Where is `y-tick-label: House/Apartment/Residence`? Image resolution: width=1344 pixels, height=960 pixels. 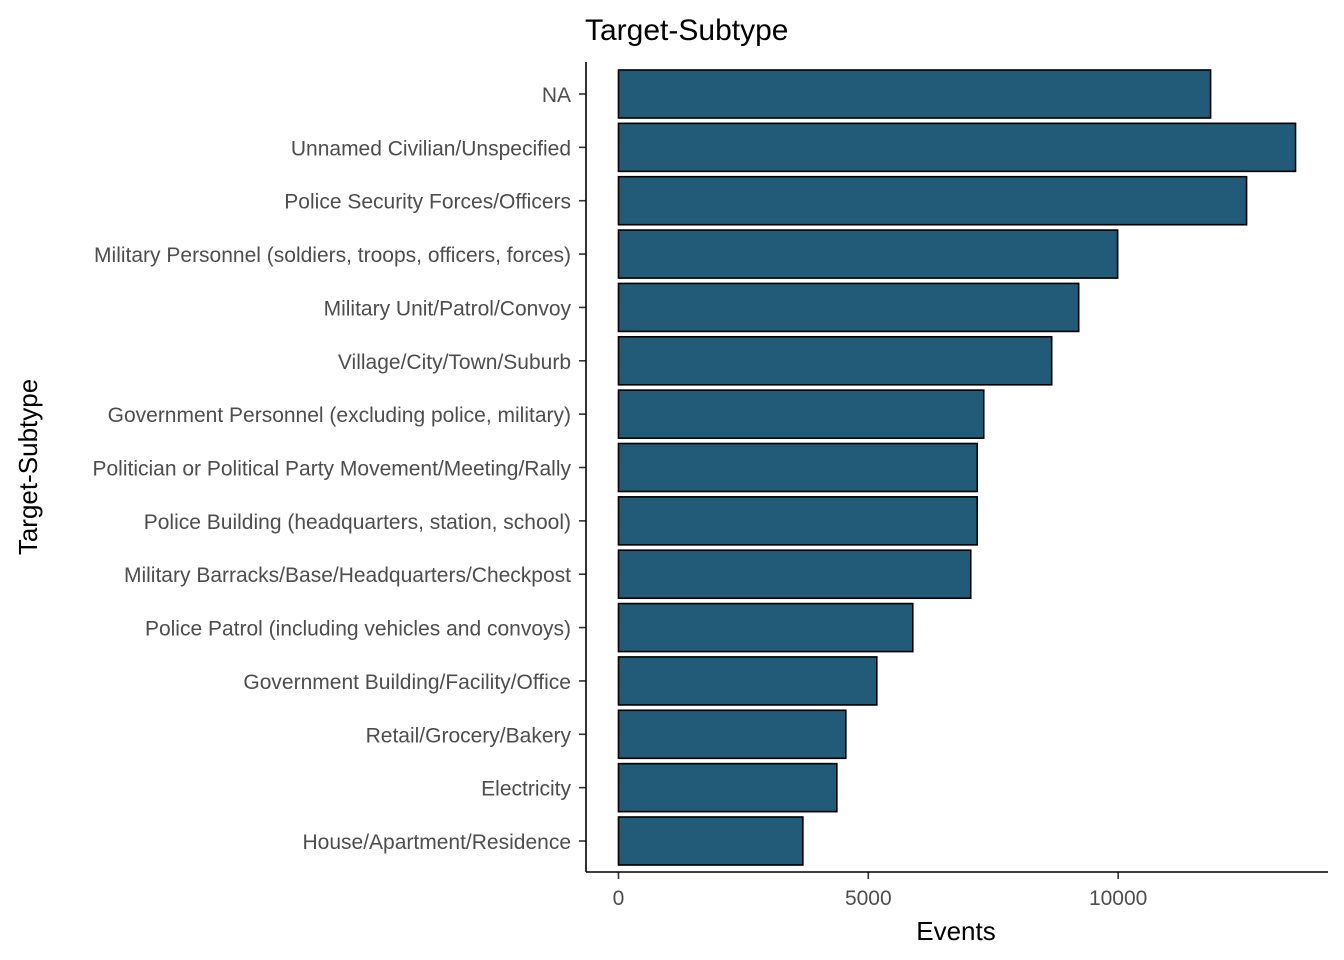
y-tick-label: House/Apartment/Residence is located at coordinates (437, 842).